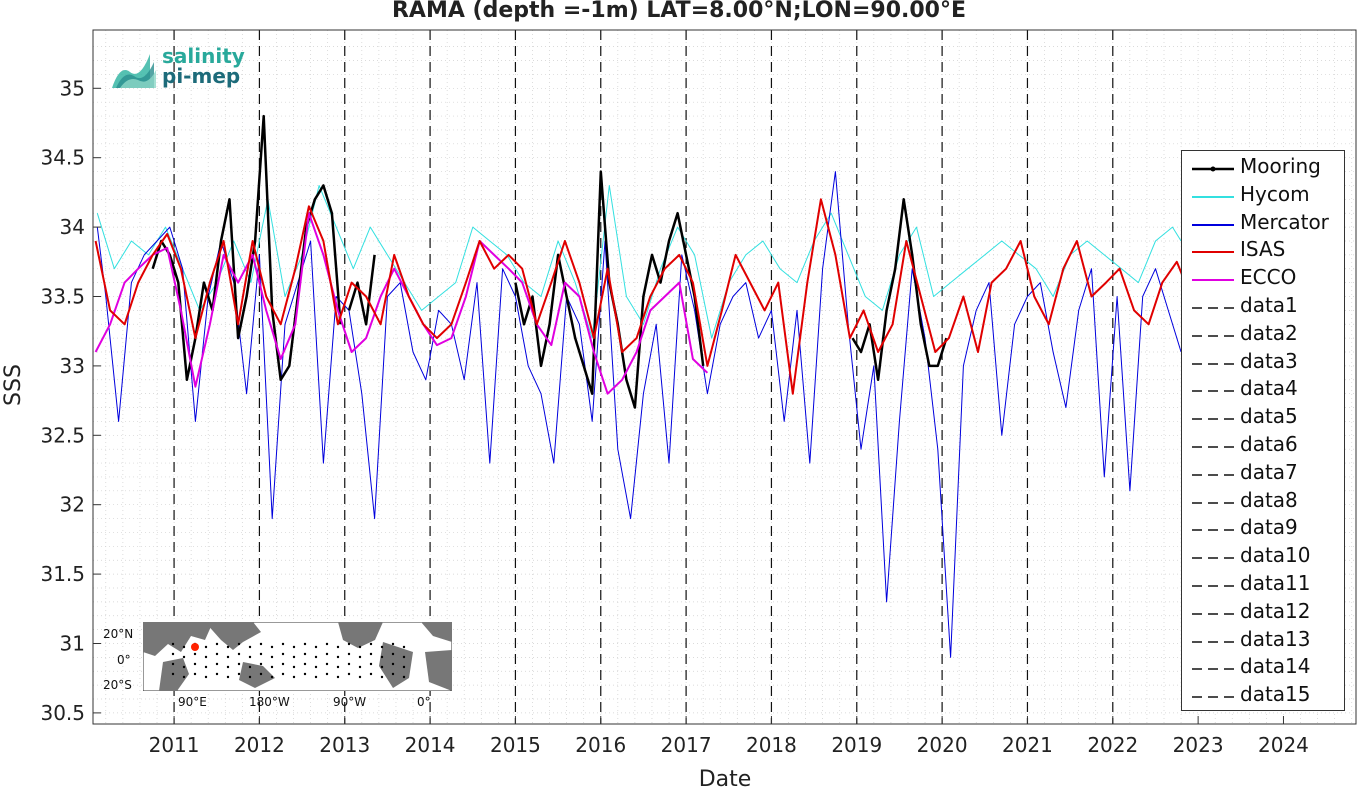  I want to click on x-tick-label: 2024, so click(1283, 745).